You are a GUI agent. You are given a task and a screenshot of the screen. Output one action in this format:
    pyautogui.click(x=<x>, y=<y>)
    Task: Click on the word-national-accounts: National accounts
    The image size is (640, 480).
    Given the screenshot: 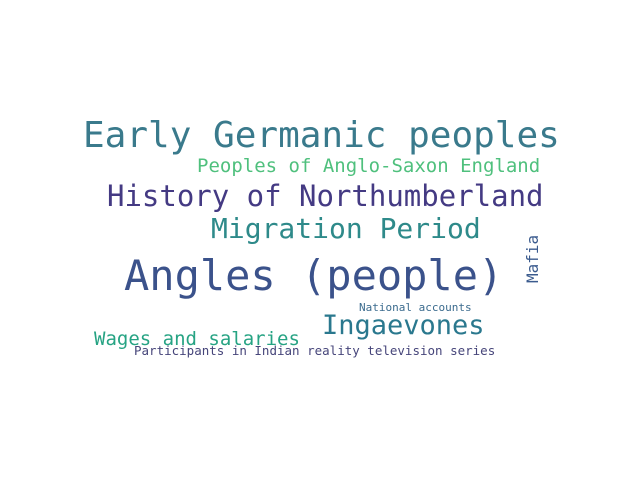 What is the action you would take?
    pyautogui.click(x=415, y=307)
    